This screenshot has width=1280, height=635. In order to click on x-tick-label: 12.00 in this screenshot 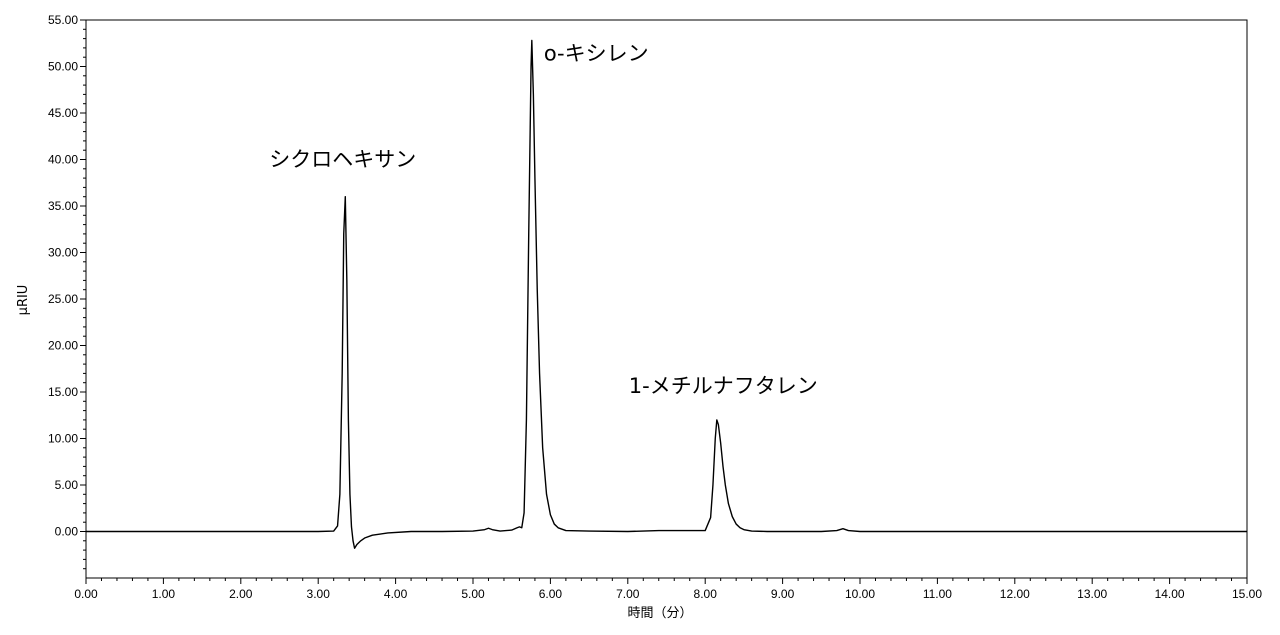, I will do `click(1015, 594)`.